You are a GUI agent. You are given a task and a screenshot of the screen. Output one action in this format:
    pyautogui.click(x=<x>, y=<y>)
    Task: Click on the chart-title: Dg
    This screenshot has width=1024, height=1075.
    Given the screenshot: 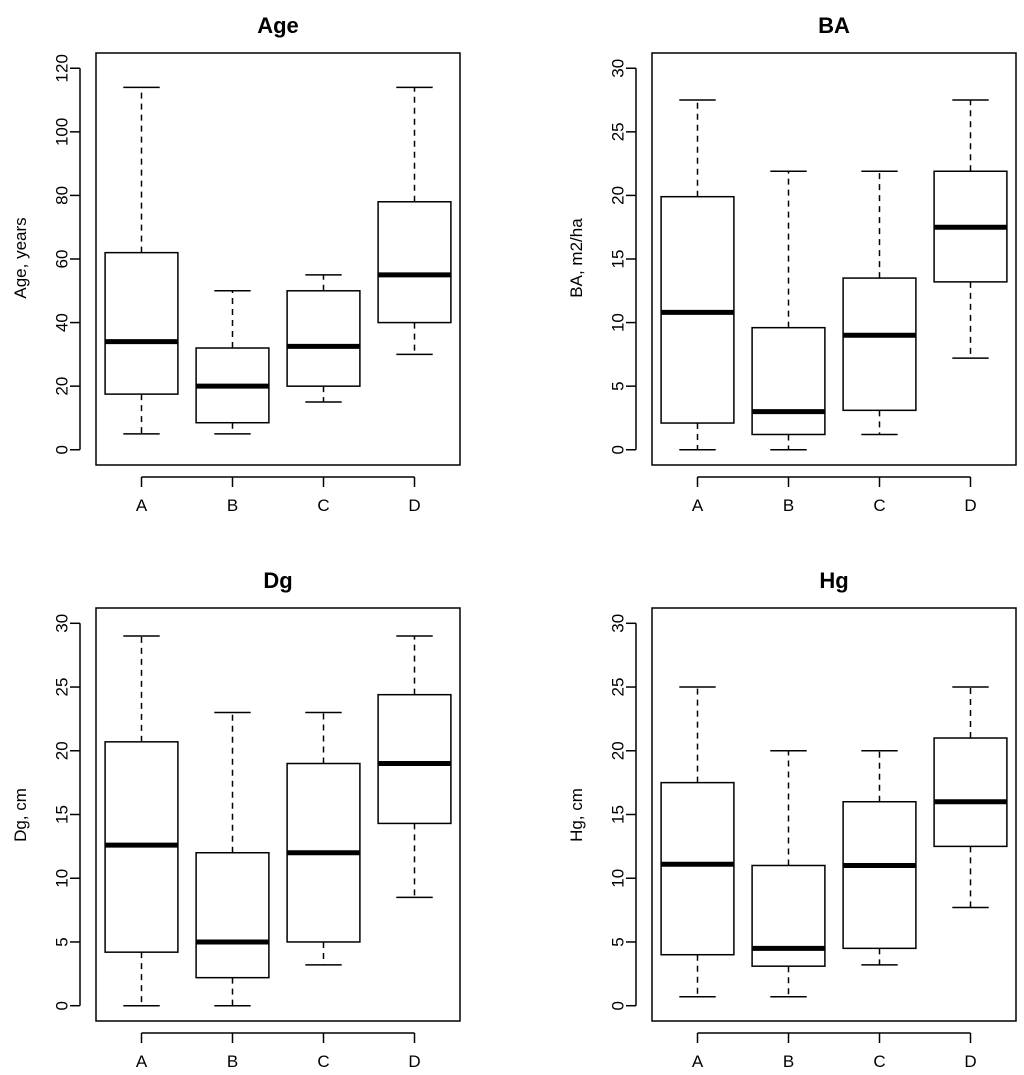 What is the action you would take?
    pyautogui.click(x=277, y=580)
    